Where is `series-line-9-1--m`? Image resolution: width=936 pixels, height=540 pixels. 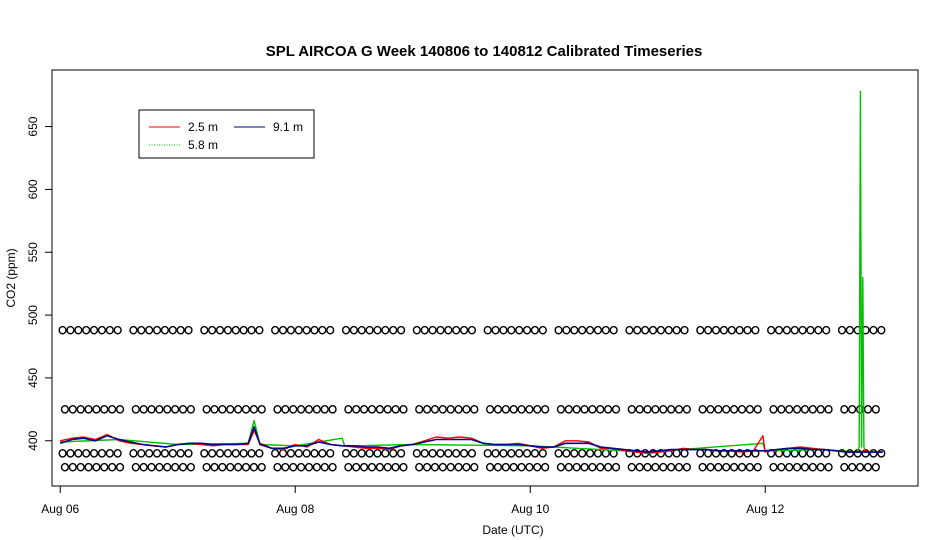
series-line-9-1--m is located at coordinates (471, 439).